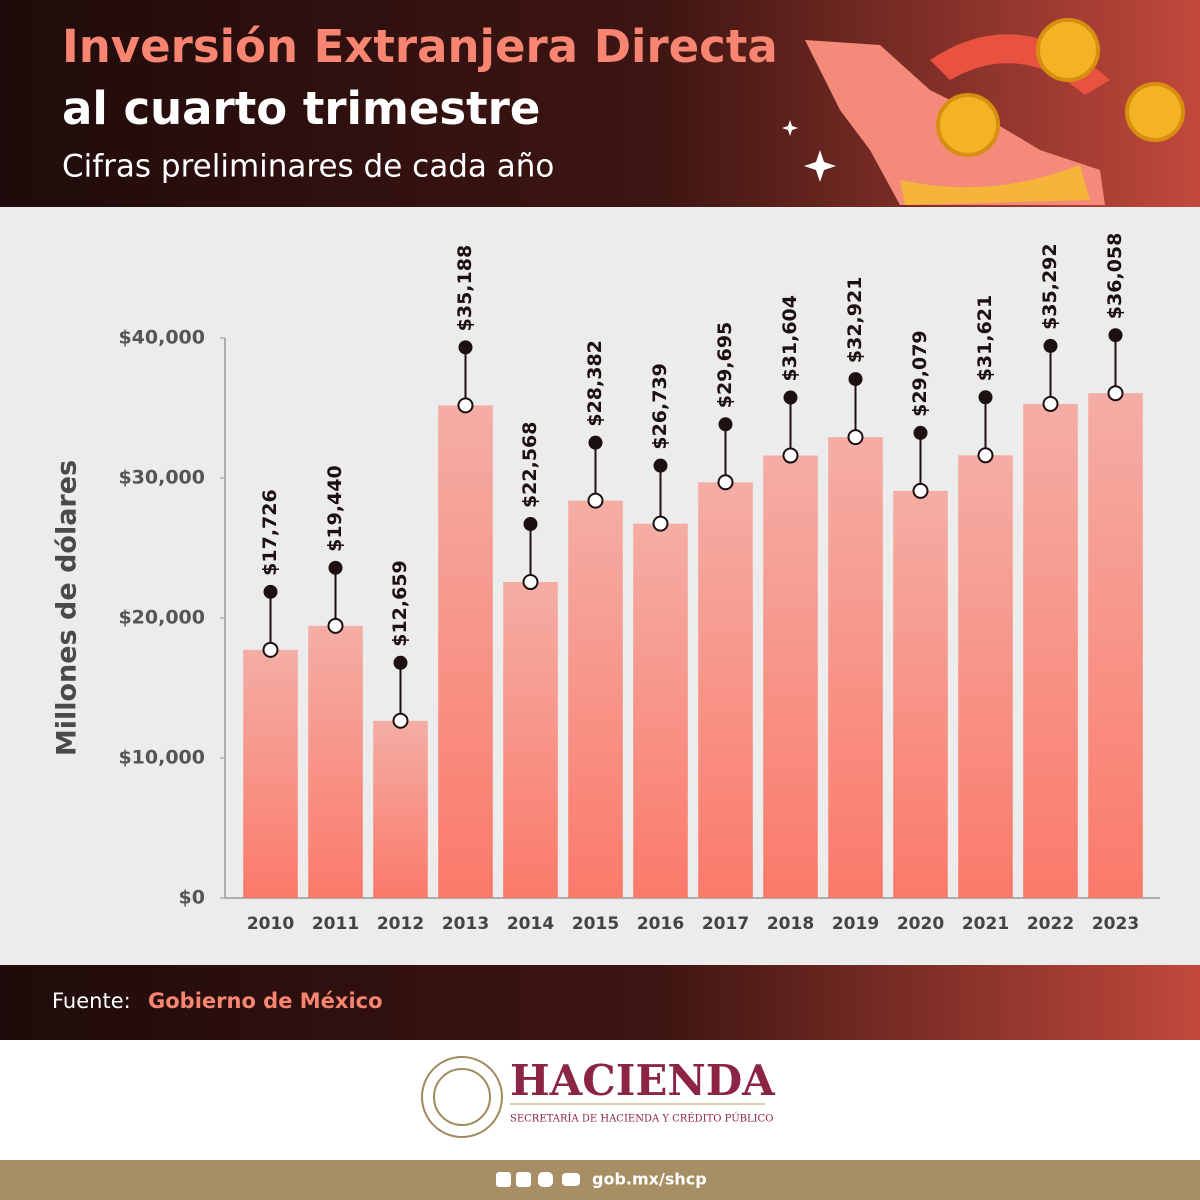 The image size is (1200, 1200). I want to click on brand-tagline: SECRETARÍA DE HACIENDA Y CRÉDITO PÚBLICO, so click(641, 1119).